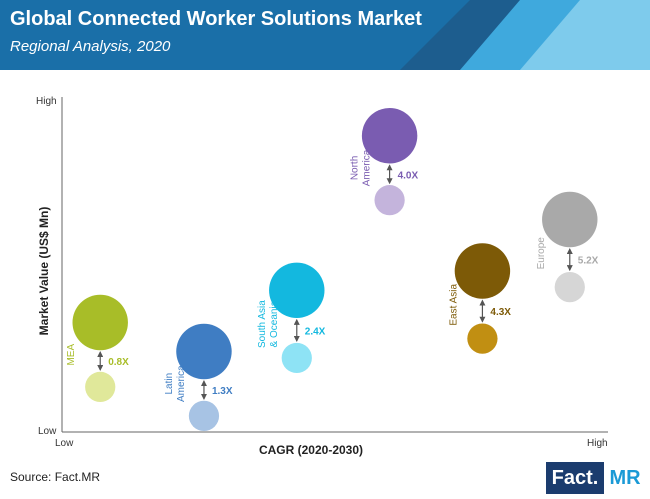 The width and height of the screenshot is (650, 499). What do you see at coordinates (296, 358) in the screenshot?
I see `bubble-small-south-asia-oceania` at bounding box center [296, 358].